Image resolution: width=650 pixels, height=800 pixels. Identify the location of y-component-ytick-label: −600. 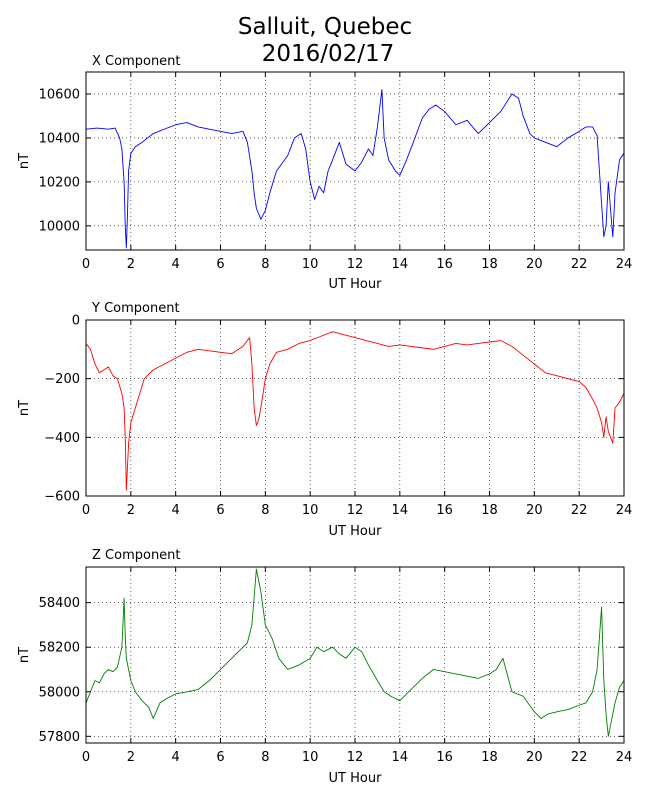
(62, 497).